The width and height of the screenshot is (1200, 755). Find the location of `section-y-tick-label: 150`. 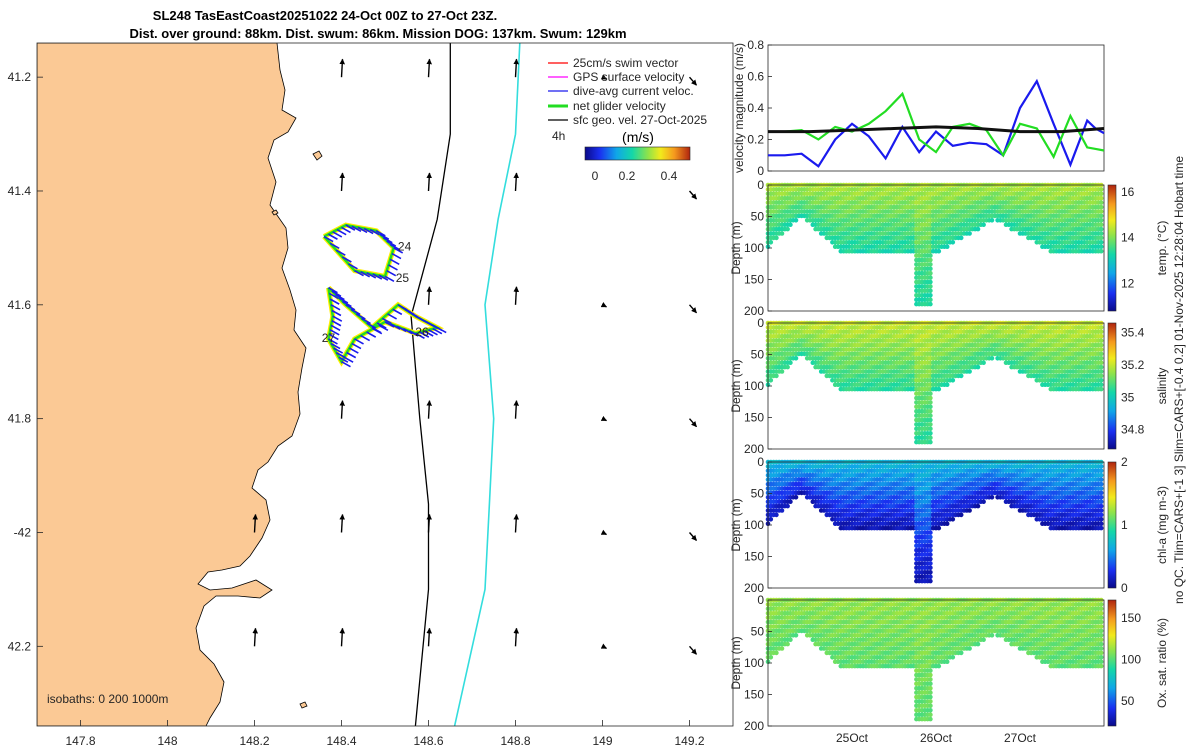

section-y-tick-label: 150 is located at coordinates (754, 280).